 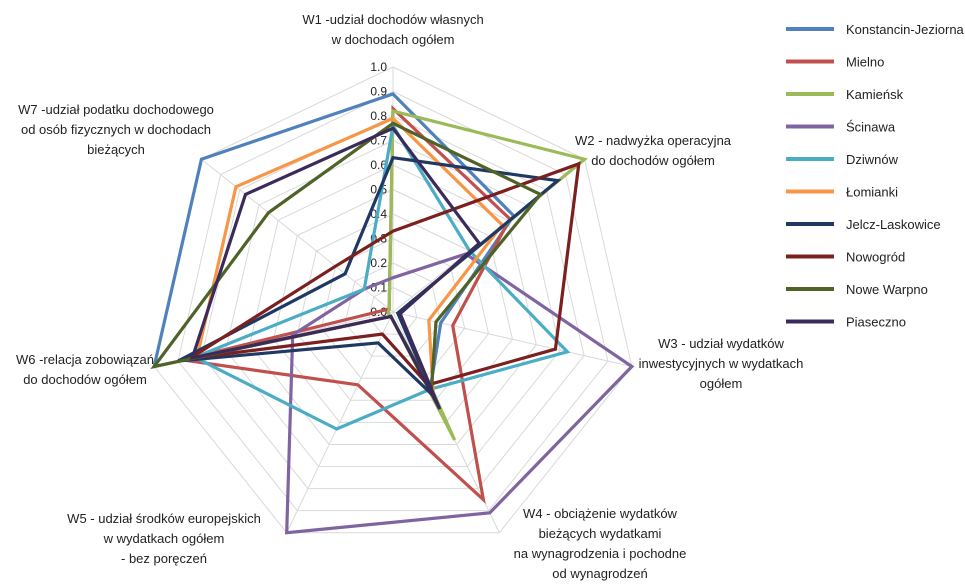 What do you see at coordinates (378, 165) in the screenshot?
I see `tick-label: 0.6` at bounding box center [378, 165].